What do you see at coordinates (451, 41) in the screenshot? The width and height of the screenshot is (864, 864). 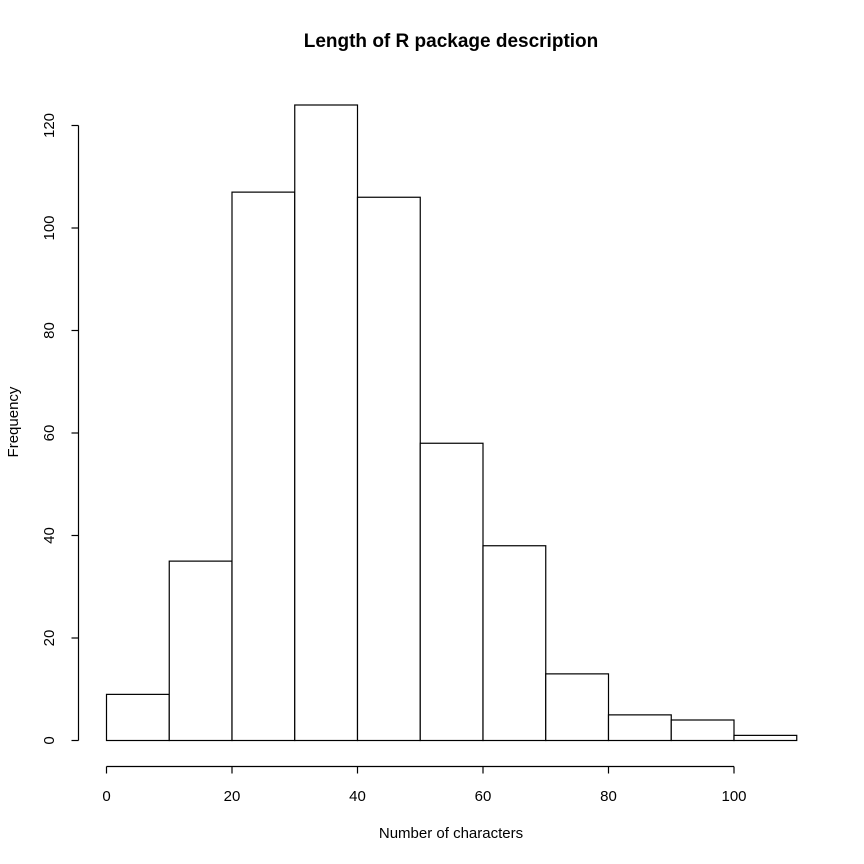 I see `chart-title: Length of R package description` at bounding box center [451, 41].